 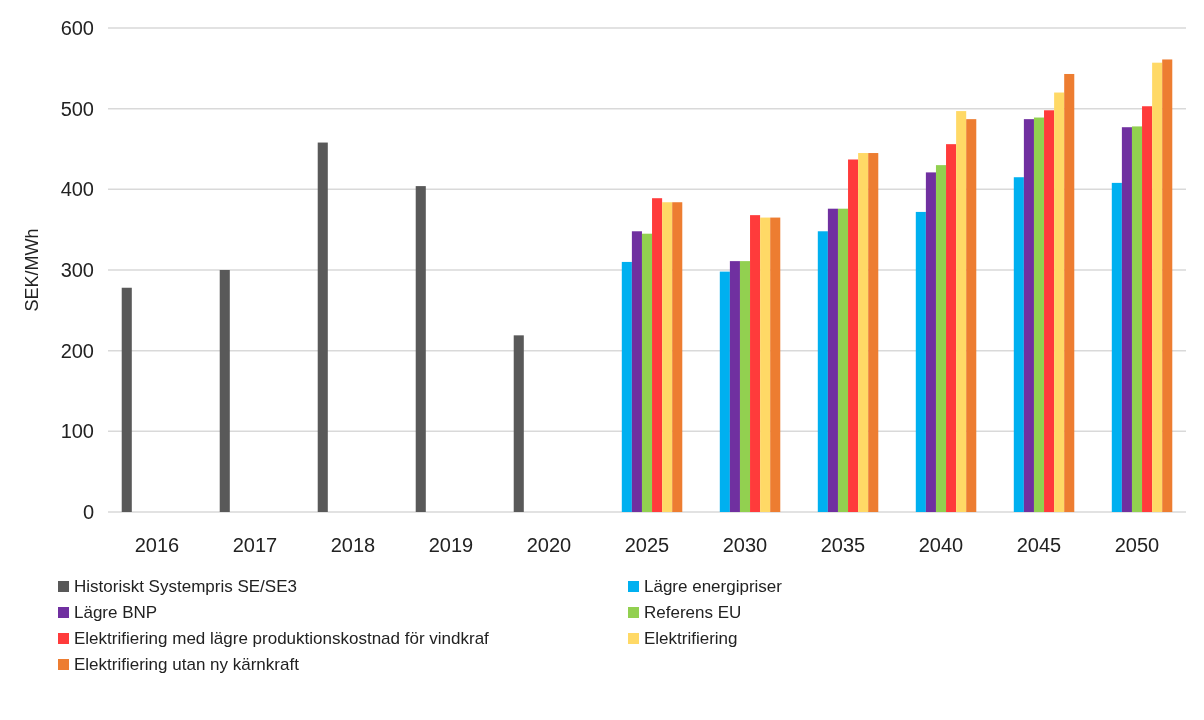 I want to click on y-tick-label: 0, so click(x=88, y=512).